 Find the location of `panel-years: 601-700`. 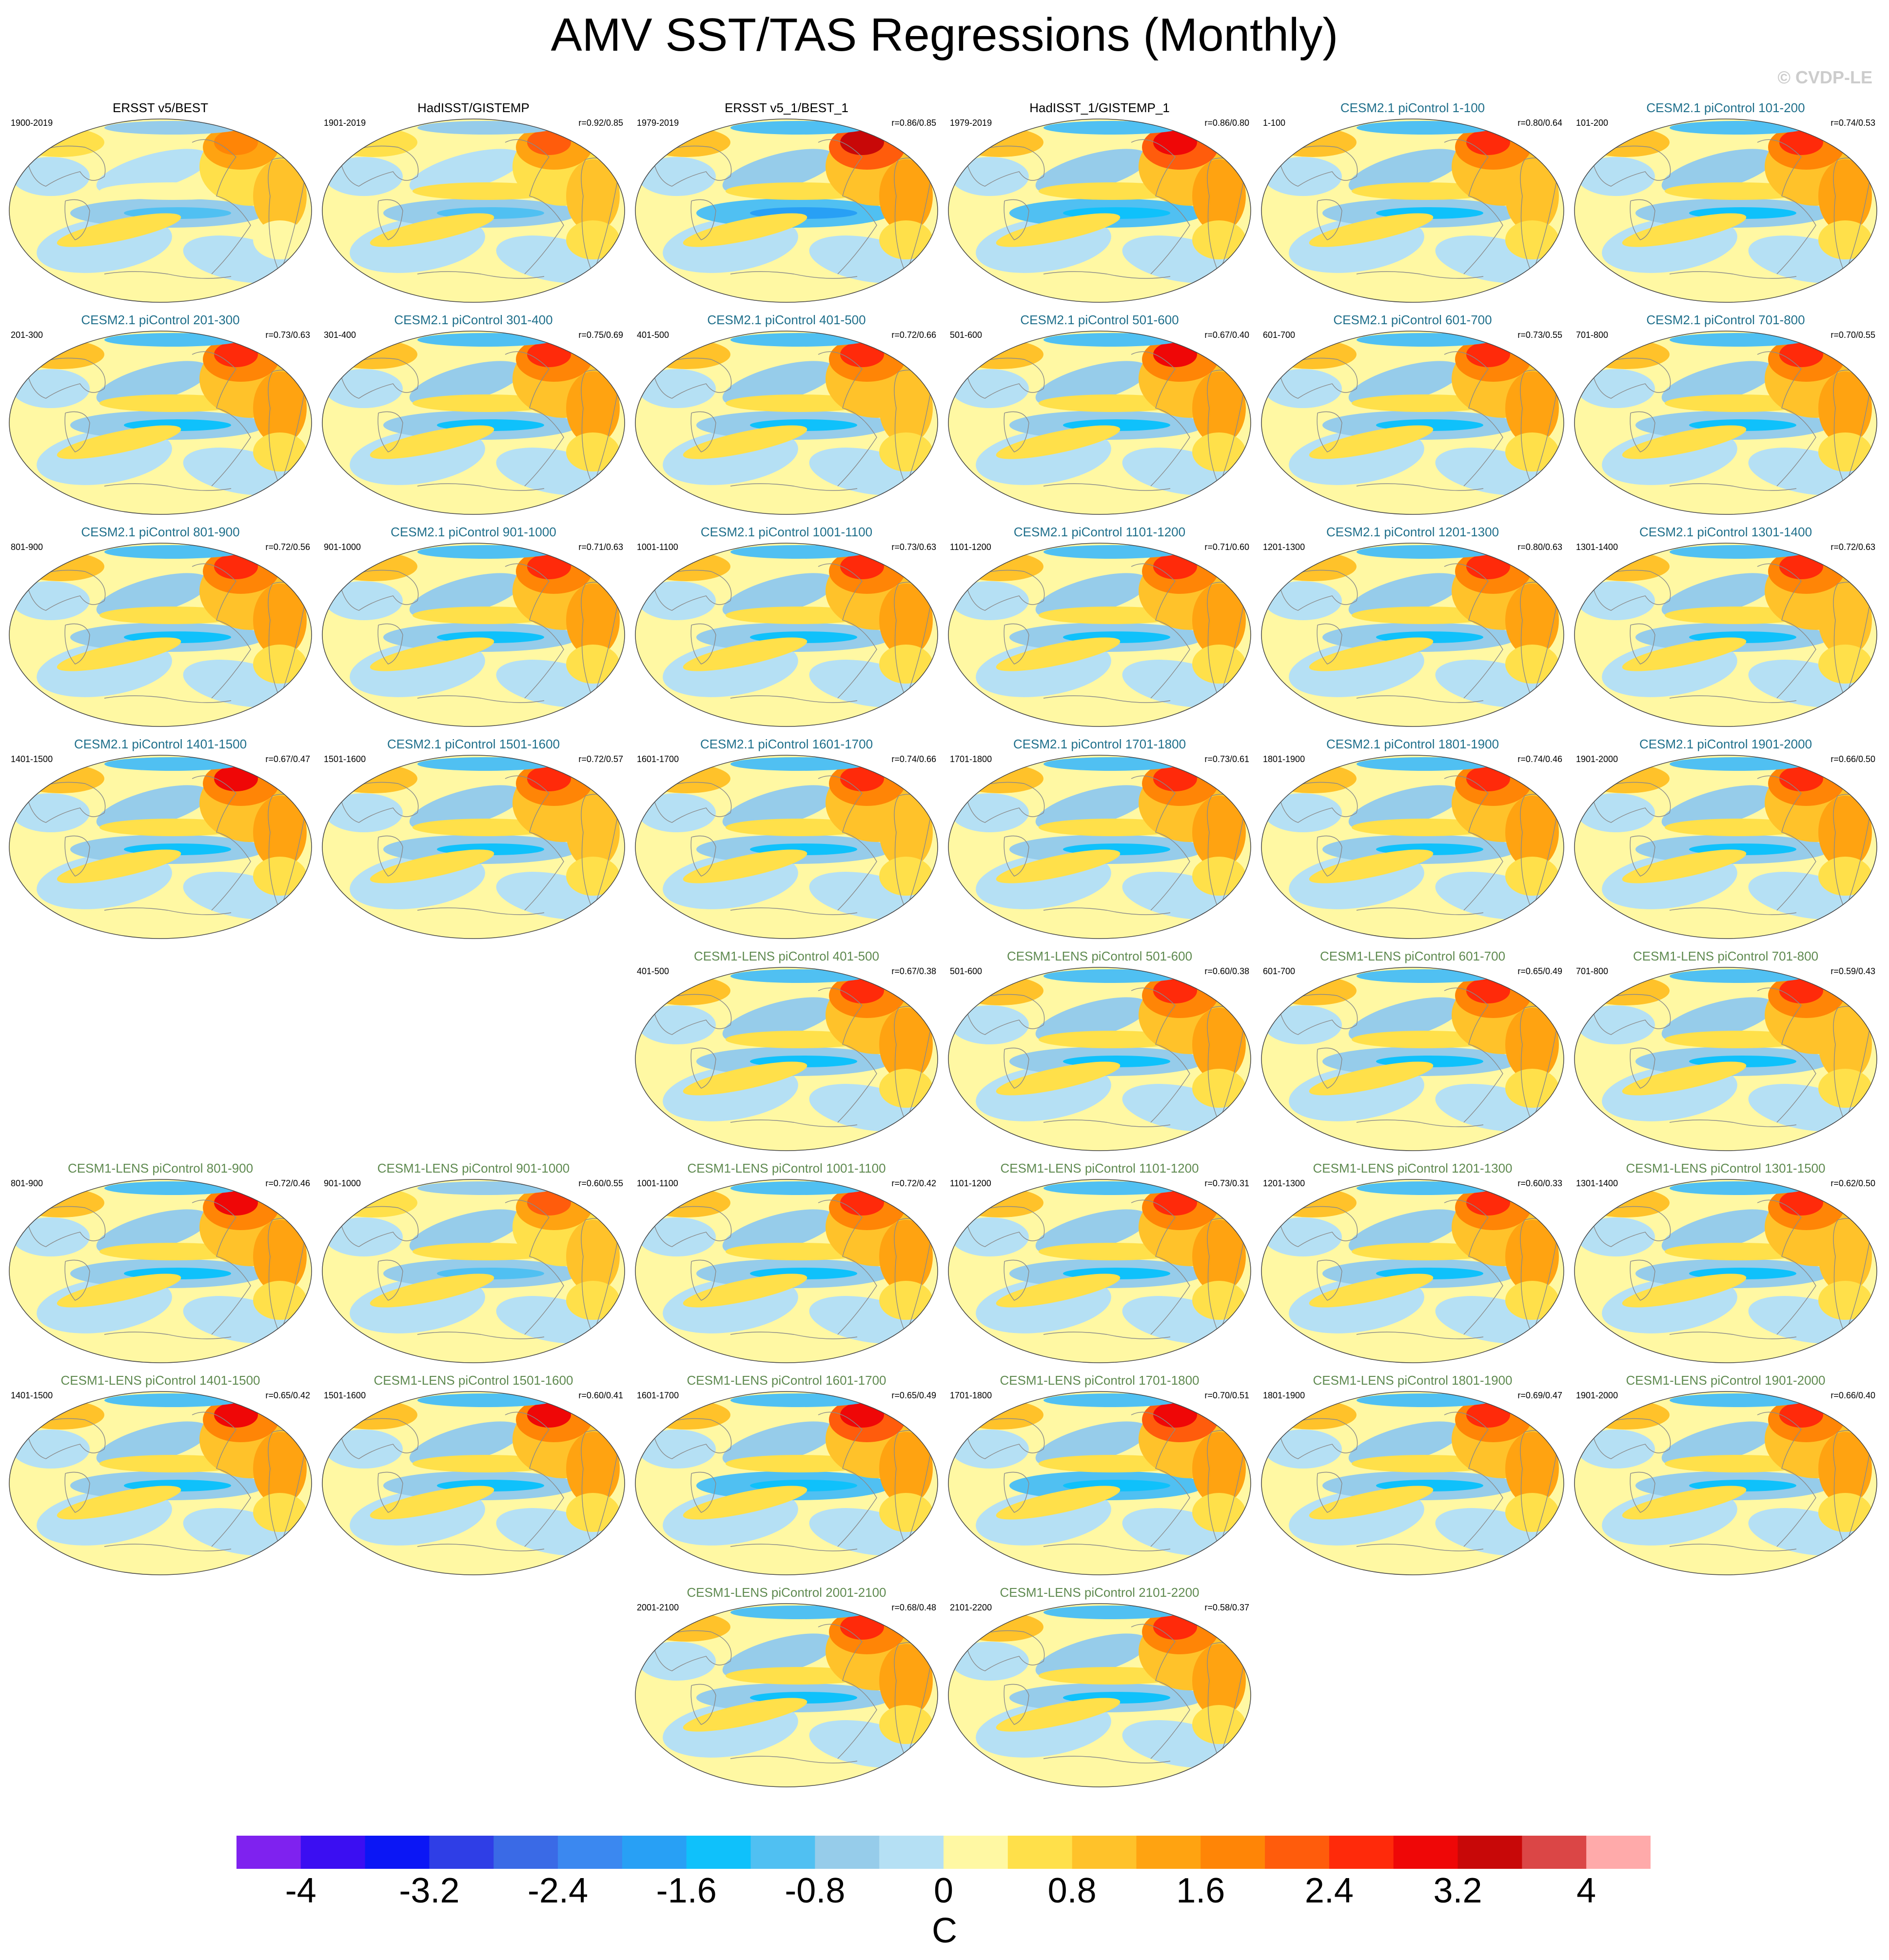

panel-years: 601-700 is located at coordinates (1279, 971).